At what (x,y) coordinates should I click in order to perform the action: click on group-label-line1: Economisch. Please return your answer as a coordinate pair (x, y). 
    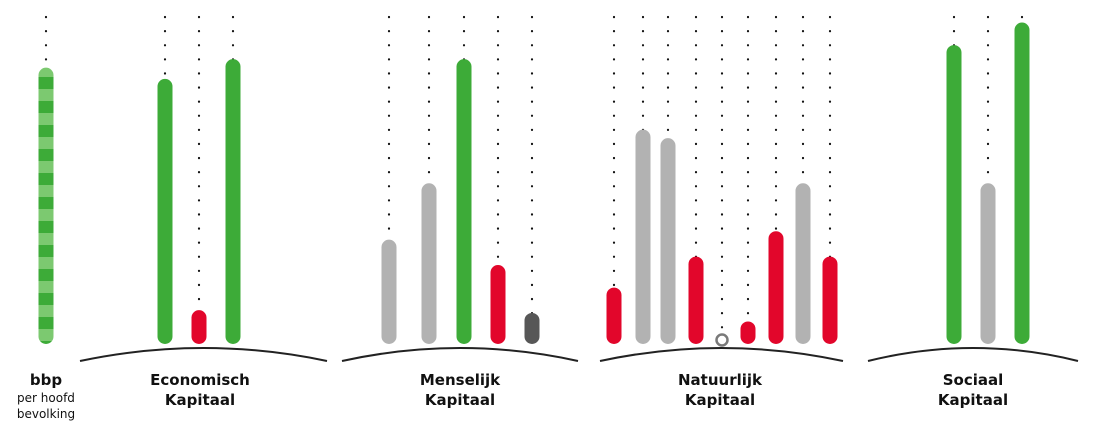
    Looking at the image, I should click on (200, 380).